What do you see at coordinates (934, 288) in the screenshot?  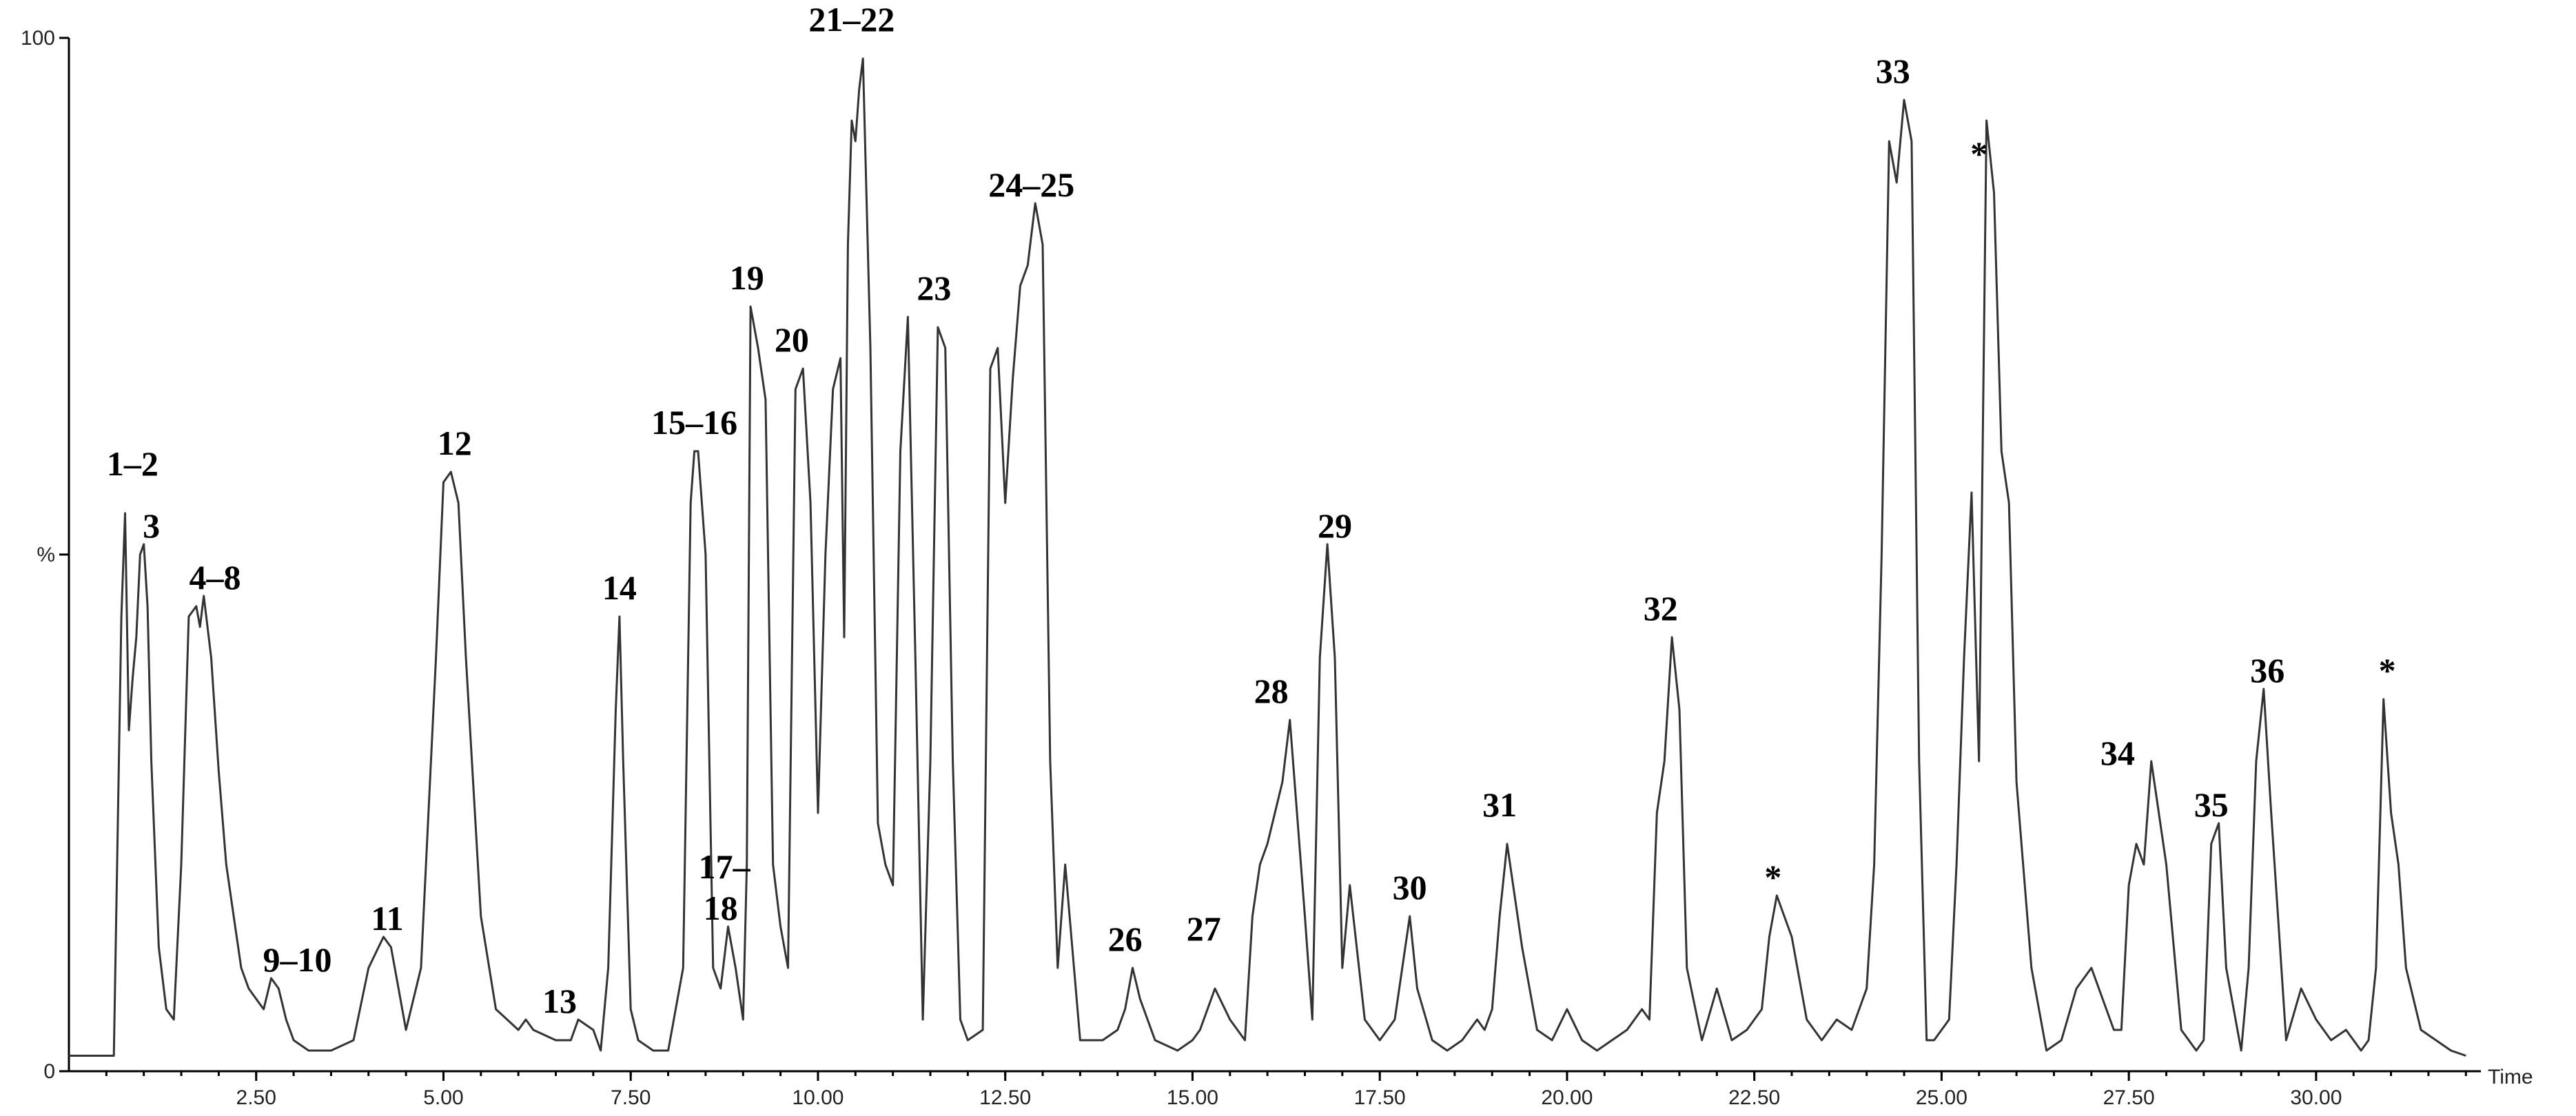 I see `peak-label: 23` at bounding box center [934, 288].